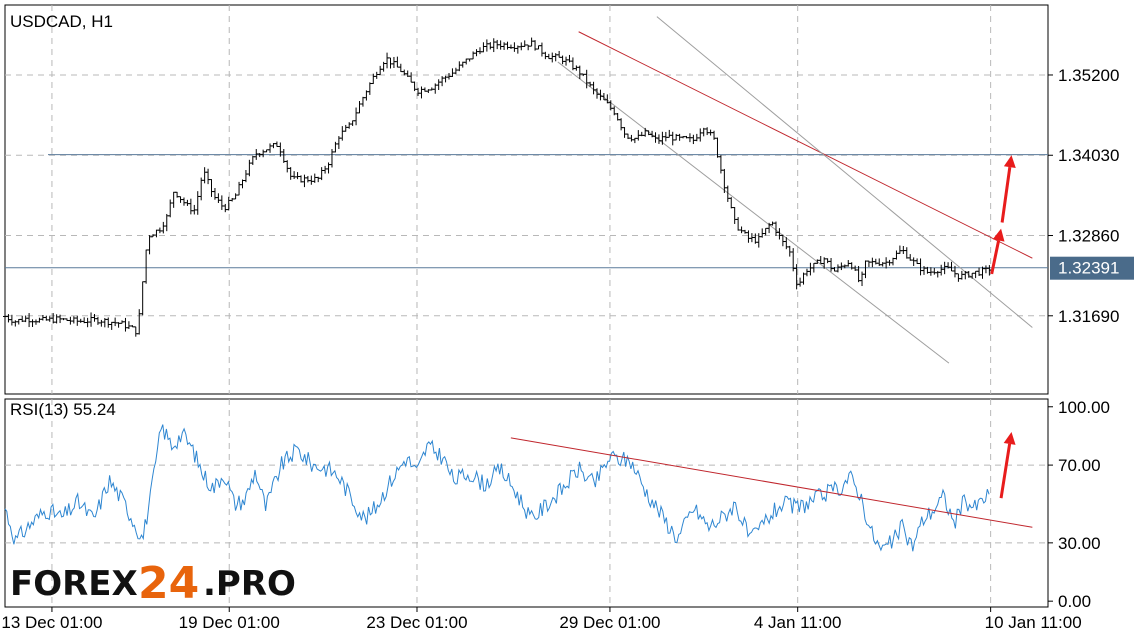  What do you see at coordinates (1084, 407) in the screenshot?
I see `rsi-tick-label: 100.00` at bounding box center [1084, 407].